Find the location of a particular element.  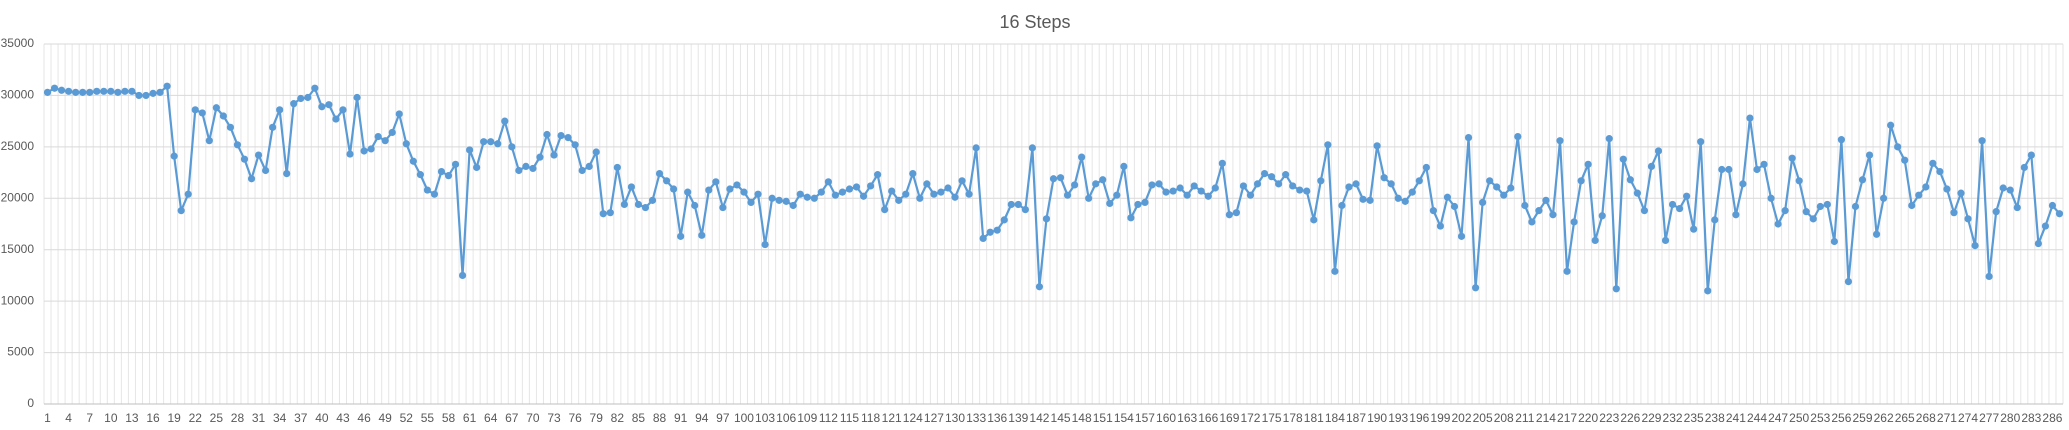

x-tick-label: 238 is located at coordinates (1715, 418).